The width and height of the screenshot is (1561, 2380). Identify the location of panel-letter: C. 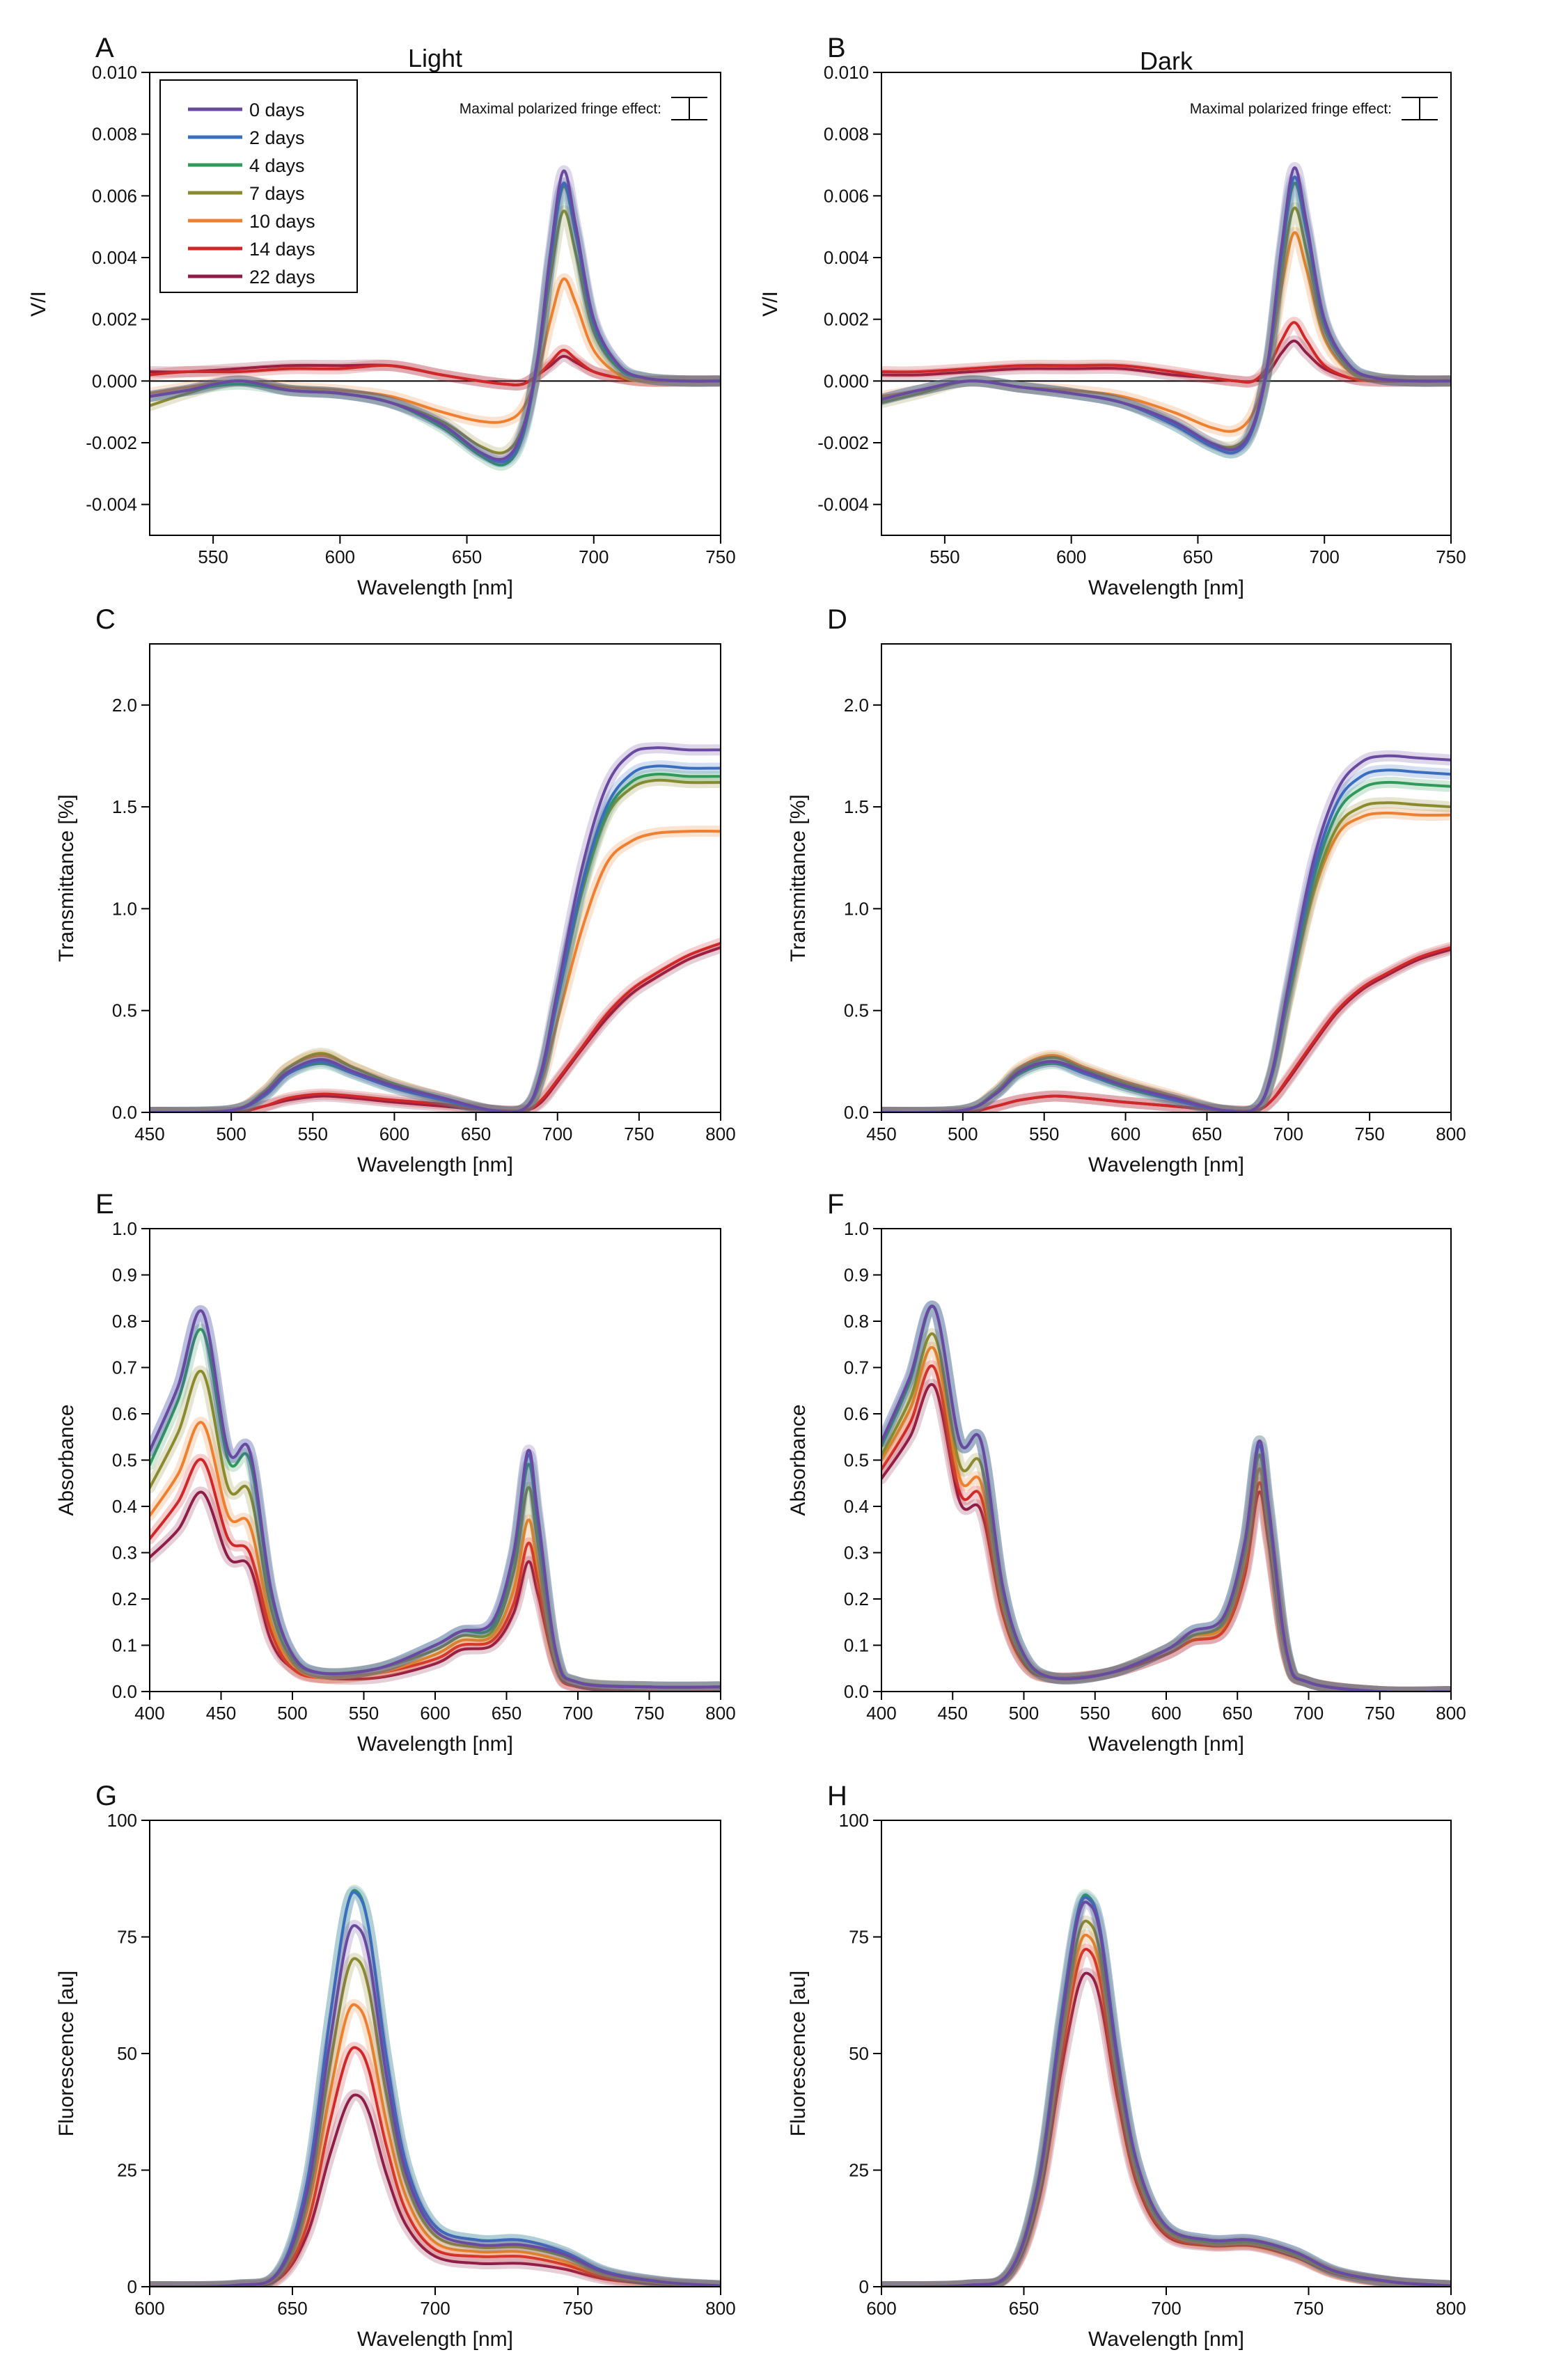
(106, 619).